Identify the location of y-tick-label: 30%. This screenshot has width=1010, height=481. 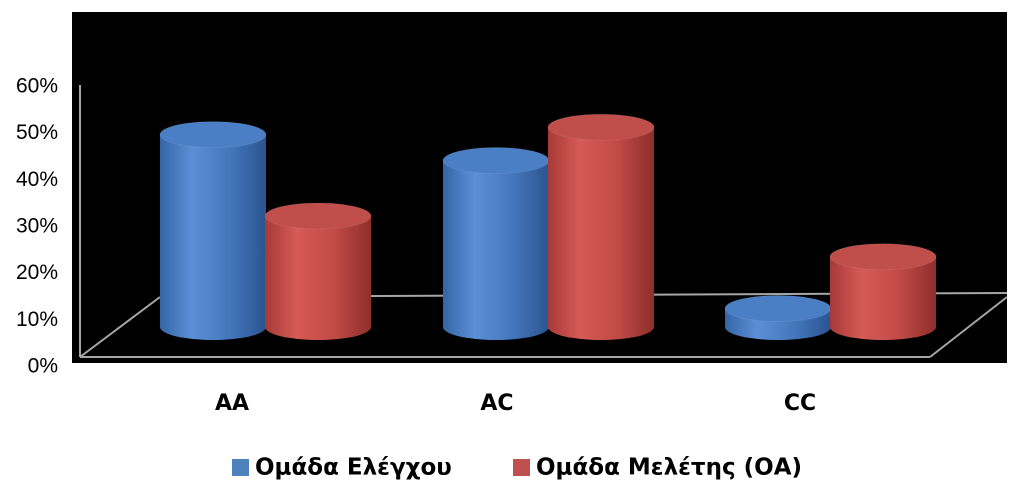
(37, 226).